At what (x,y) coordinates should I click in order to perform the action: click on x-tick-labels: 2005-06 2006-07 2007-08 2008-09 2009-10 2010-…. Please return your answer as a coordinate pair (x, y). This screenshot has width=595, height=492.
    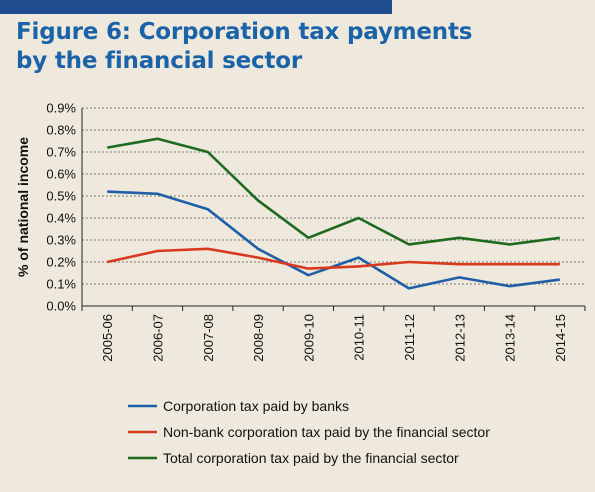
    Looking at the image, I should click on (334, 338).